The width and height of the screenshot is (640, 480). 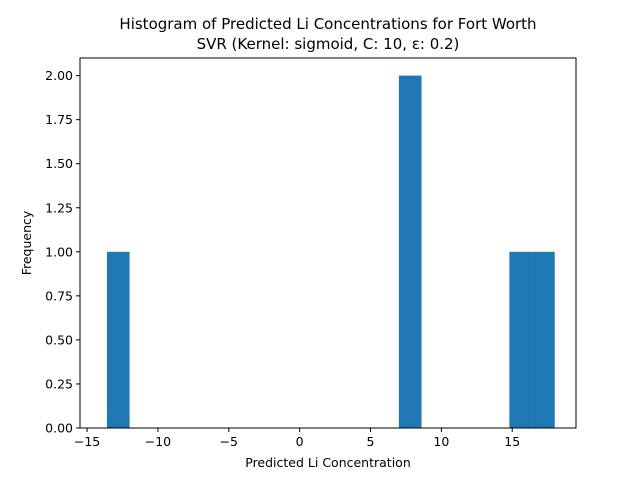 What do you see at coordinates (512, 441) in the screenshot?
I see `x-tick-label: 15` at bounding box center [512, 441].